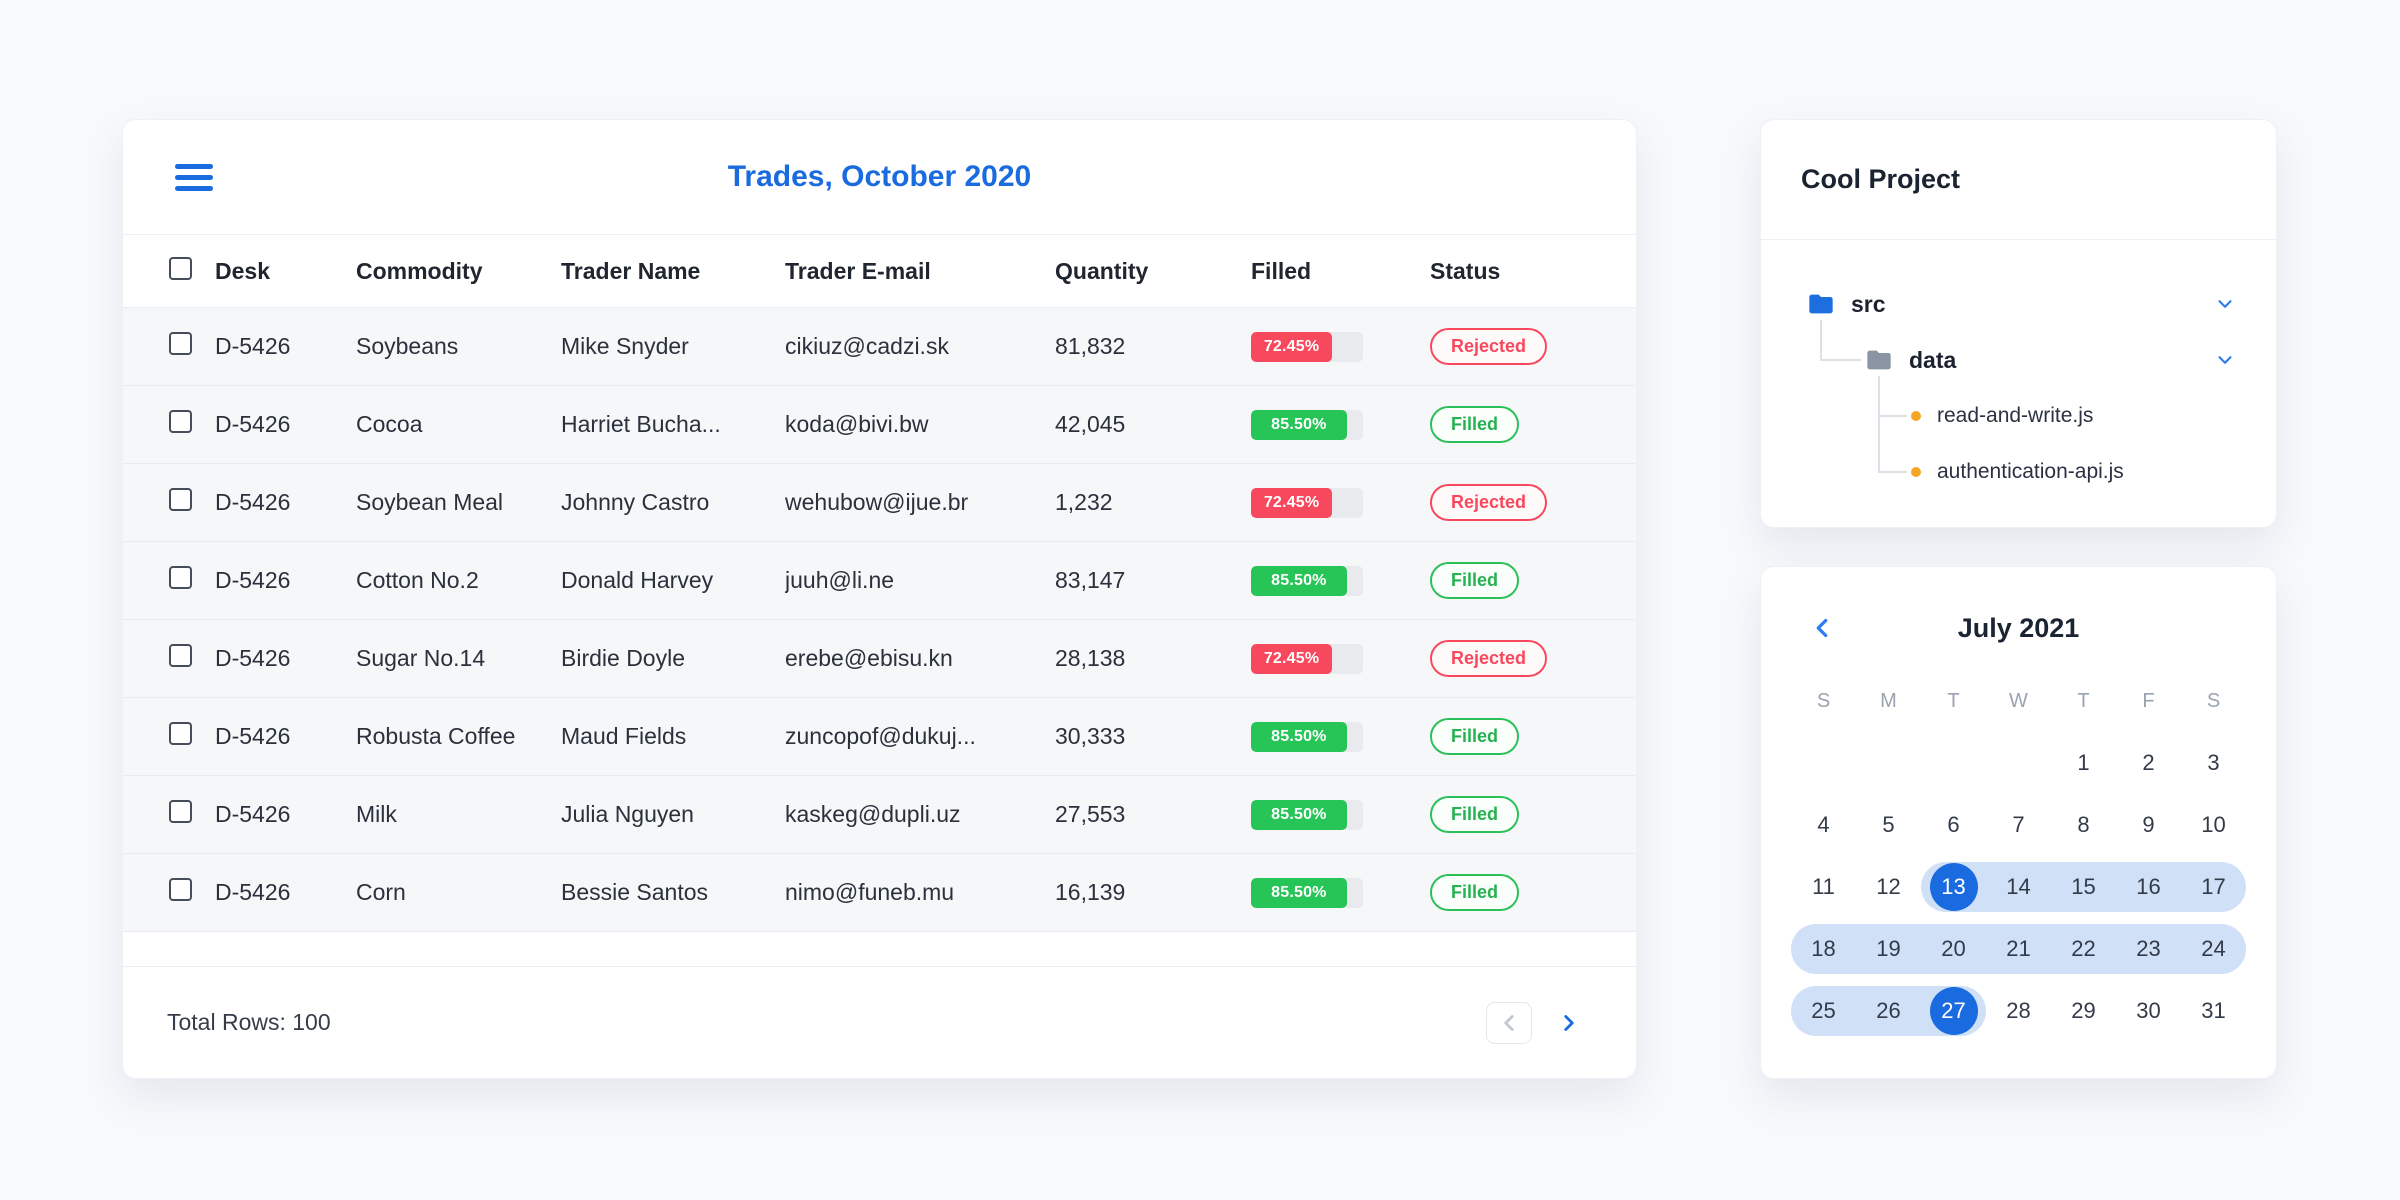  I want to click on commodity-cell: Milk, so click(376, 814).